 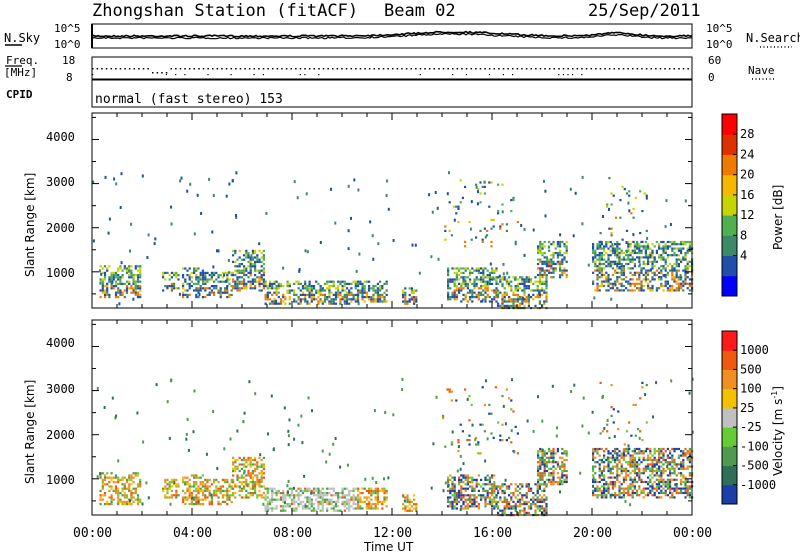 What do you see at coordinates (758, 485) in the screenshot?
I see `colorbar-tick-label: -1000` at bounding box center [758, 485].